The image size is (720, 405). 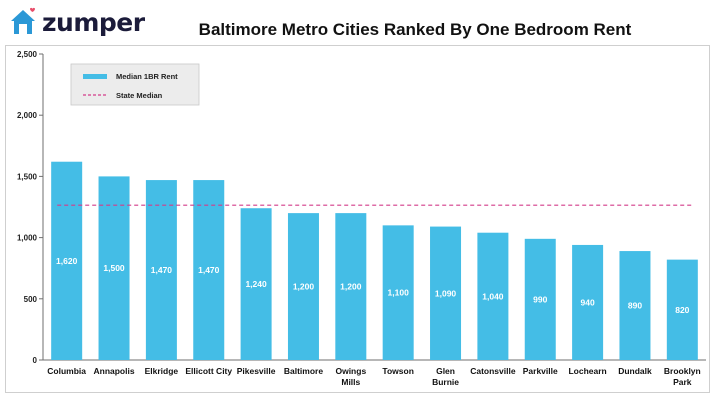 What do you see at coordinates (27, 54) in the screenshot?
I see `y-tick-label: 2,500` at bounding box center [27, 54].